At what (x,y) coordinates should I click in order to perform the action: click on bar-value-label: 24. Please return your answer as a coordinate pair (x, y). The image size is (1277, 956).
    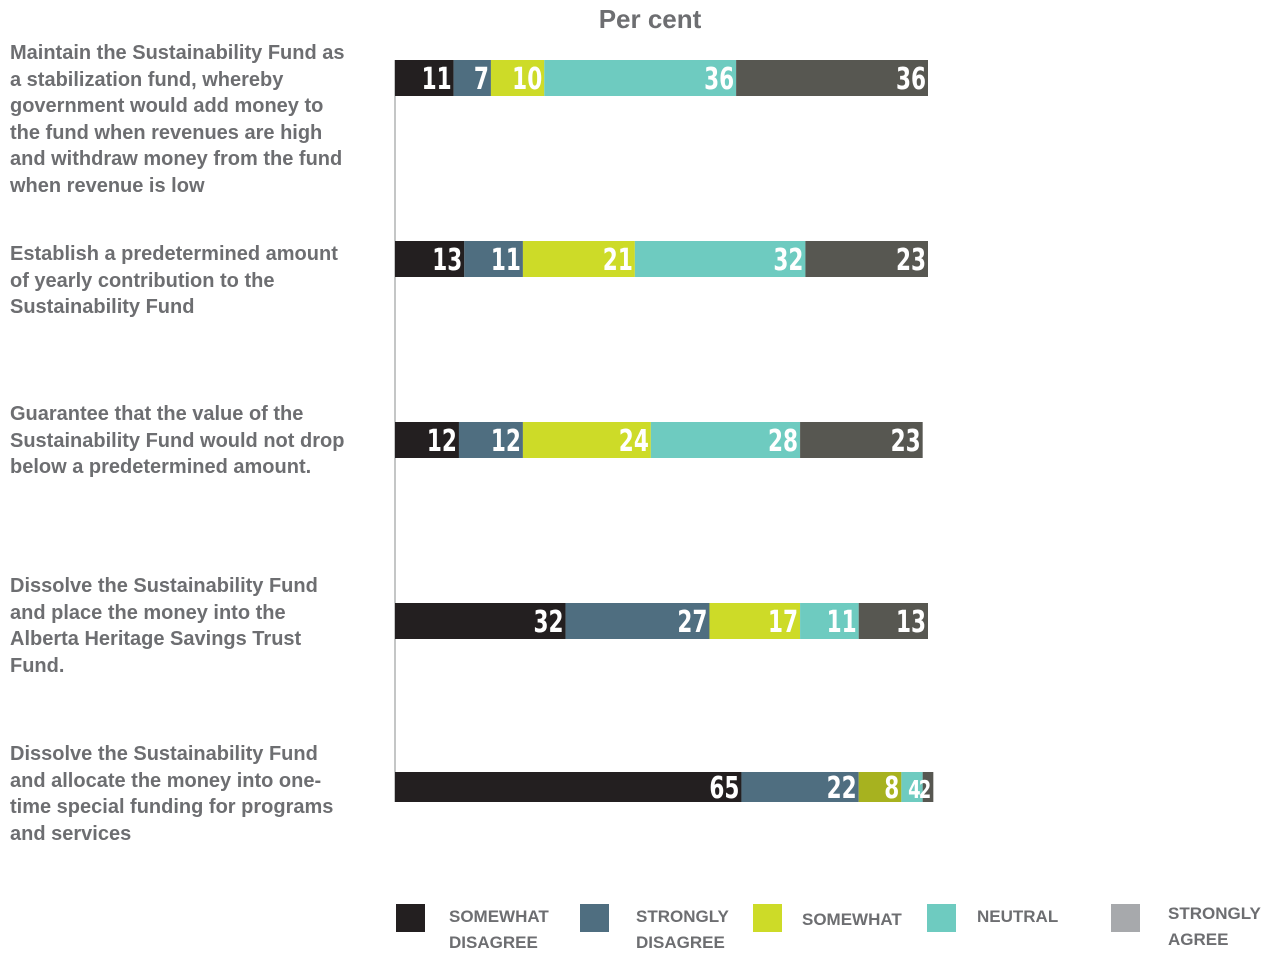
    Looking at the image, I should click on (634, 442).